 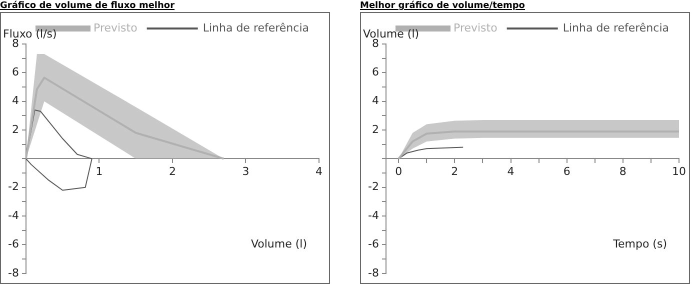 I want to click on x-tick-label: 6, so click(x=566, y=171).